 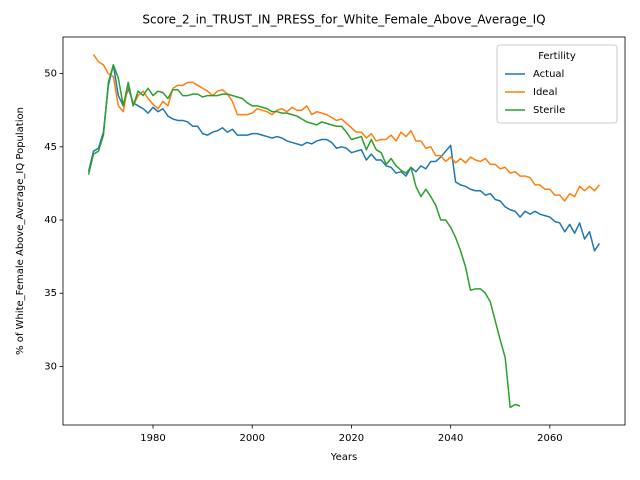 What do you see at coordinates (50, 293) in the screenshot?
I see `y-tick-label: 35` at bounding box center [50, 293].